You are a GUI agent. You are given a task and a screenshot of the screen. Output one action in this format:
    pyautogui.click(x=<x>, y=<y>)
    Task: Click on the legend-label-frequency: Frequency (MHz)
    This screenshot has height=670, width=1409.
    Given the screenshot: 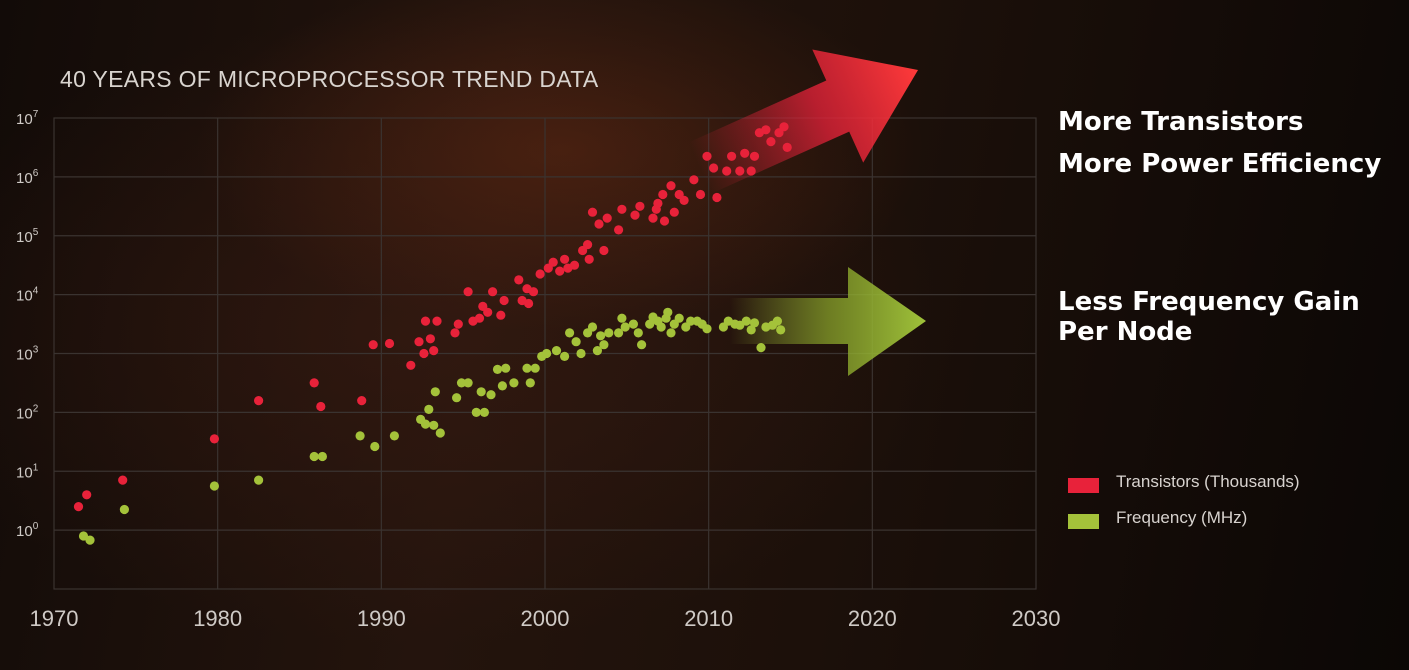 What is the action you would take?
    pyautogui.click(x=1182, y=517)
    